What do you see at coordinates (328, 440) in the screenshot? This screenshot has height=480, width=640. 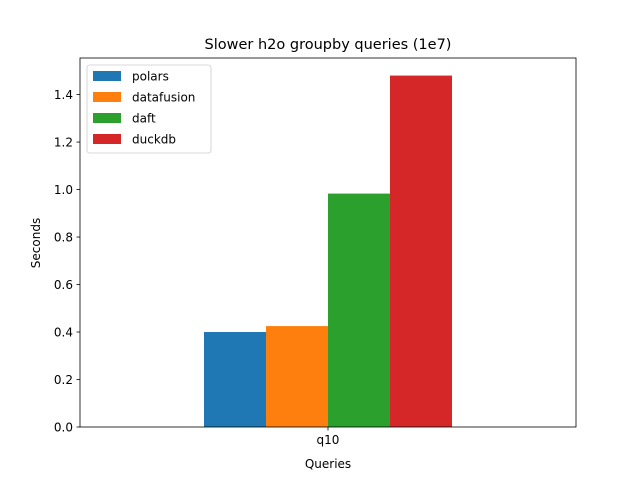 I see `x-tick-label: q10` at bounding box center [328, 440].